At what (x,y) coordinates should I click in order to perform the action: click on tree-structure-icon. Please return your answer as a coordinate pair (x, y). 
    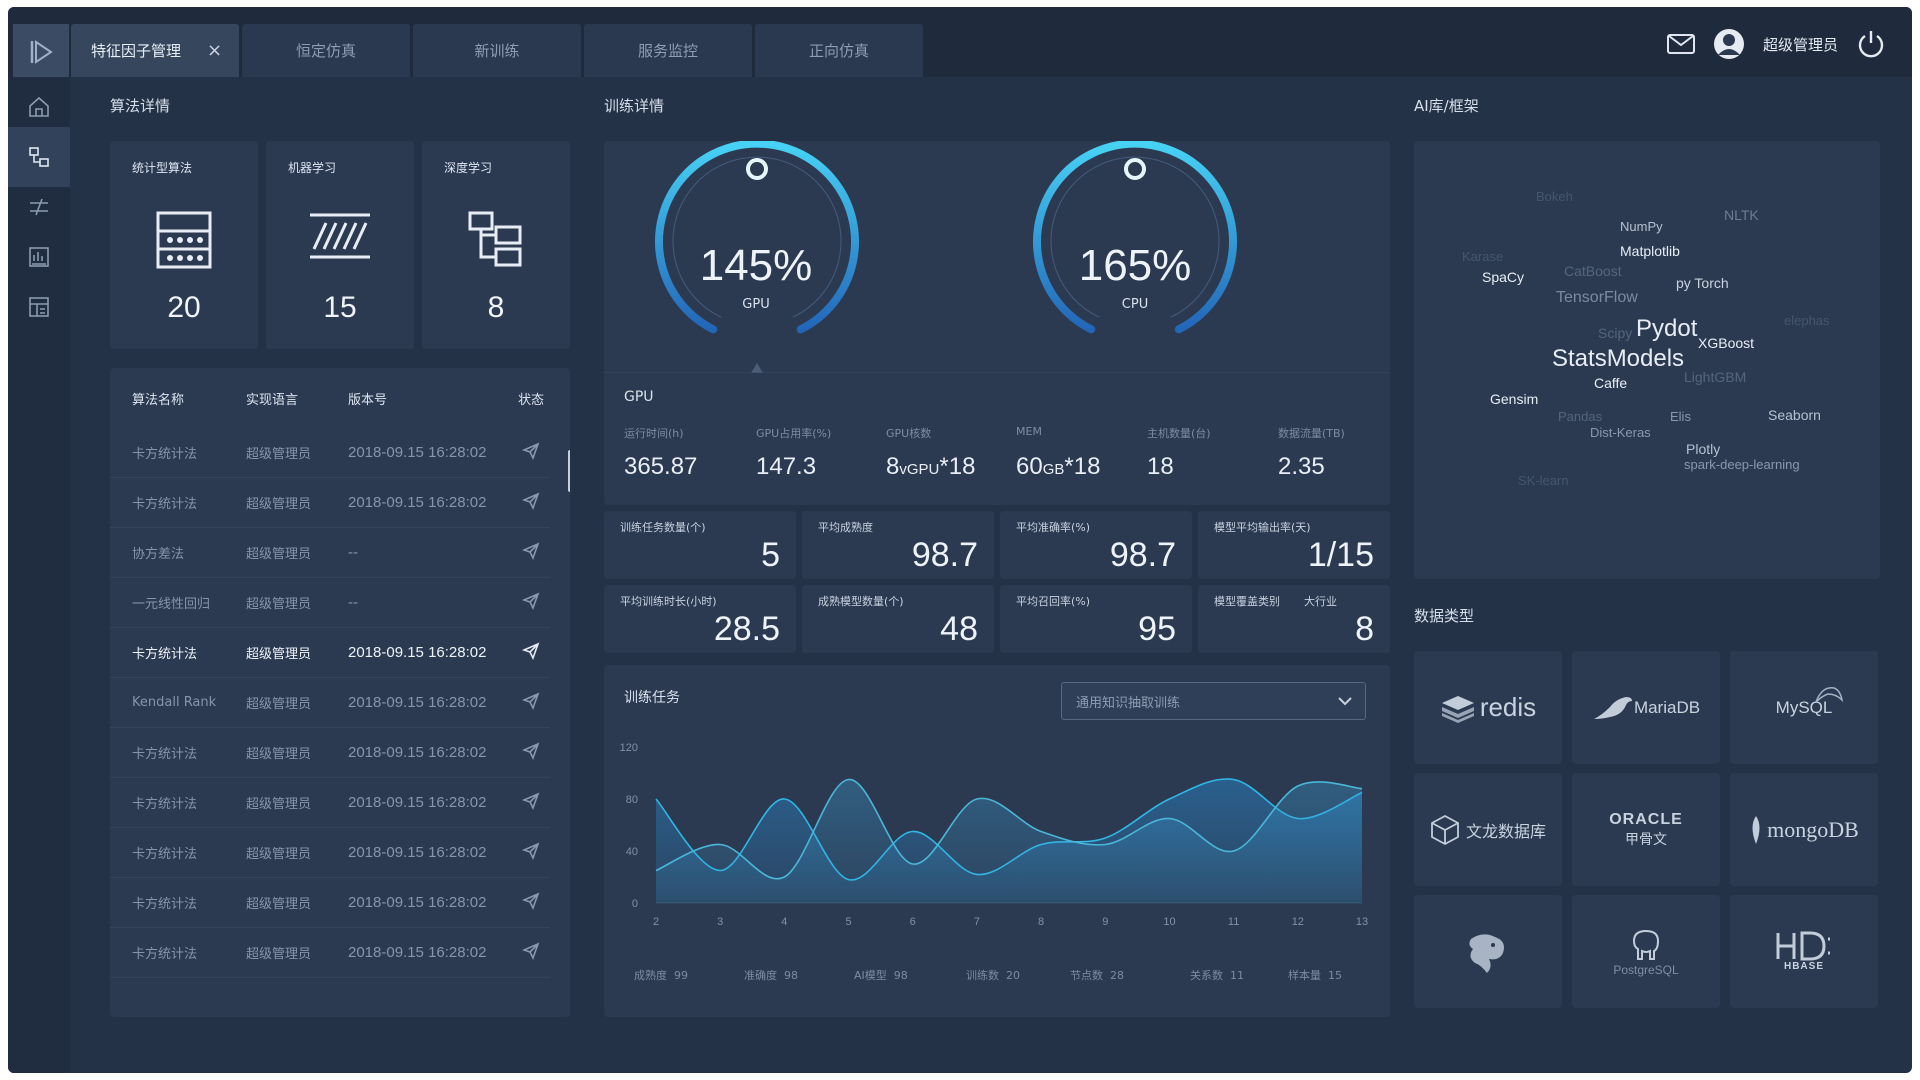
    Looking at the image, I should click on (495, 239).